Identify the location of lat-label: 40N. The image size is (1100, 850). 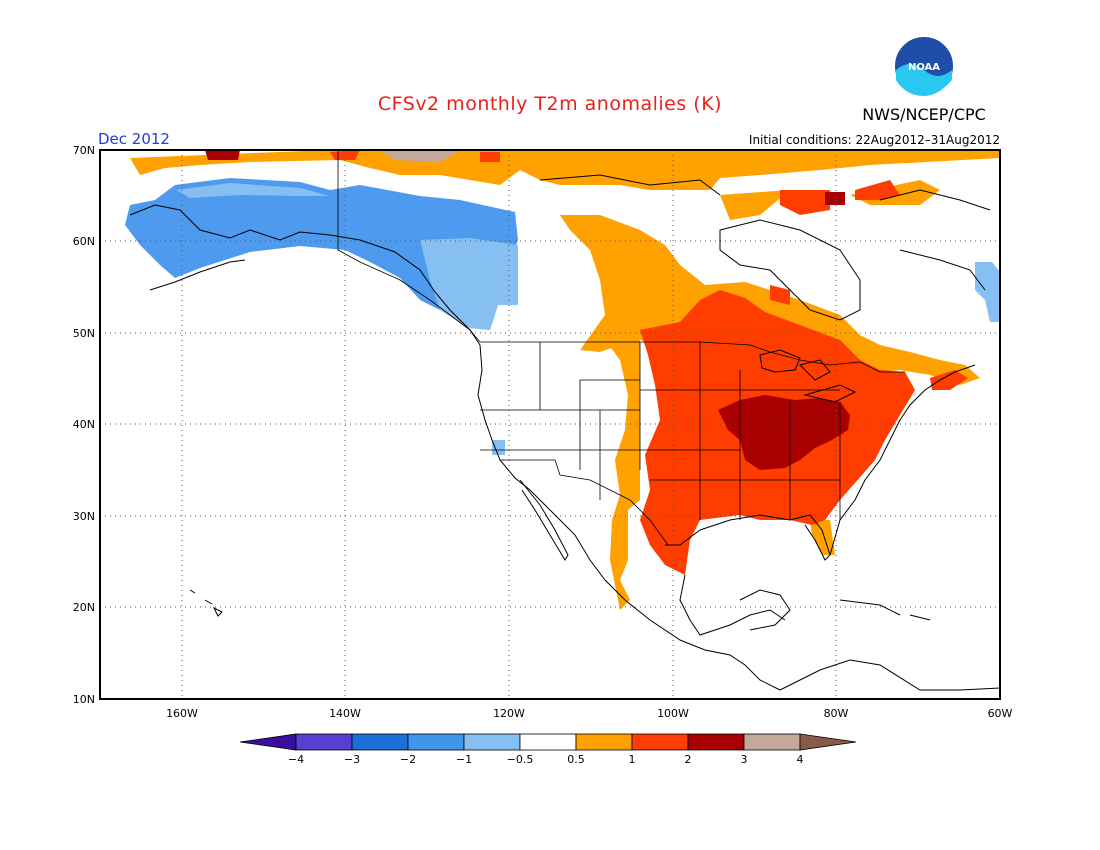
(84, 424).